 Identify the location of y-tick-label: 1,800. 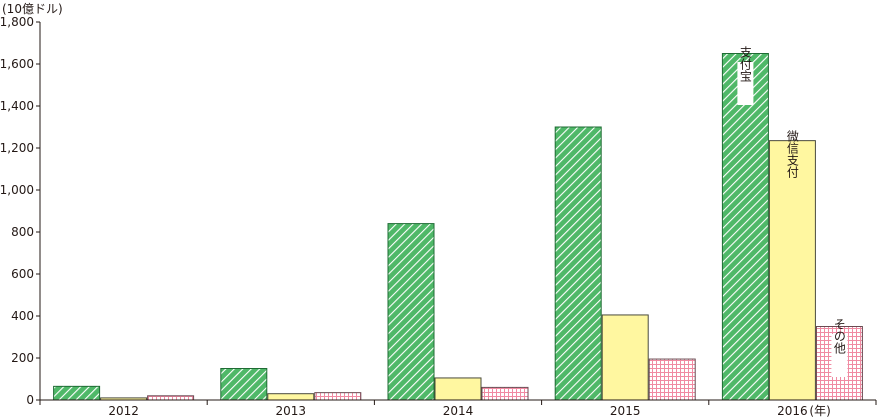
(17, 22).